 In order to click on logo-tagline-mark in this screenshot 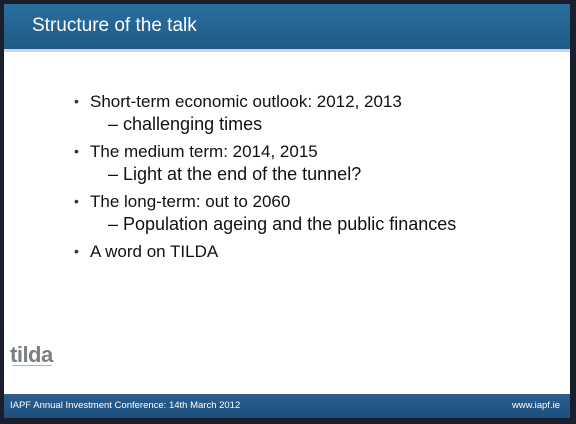, I will do `click(32, 368)`.